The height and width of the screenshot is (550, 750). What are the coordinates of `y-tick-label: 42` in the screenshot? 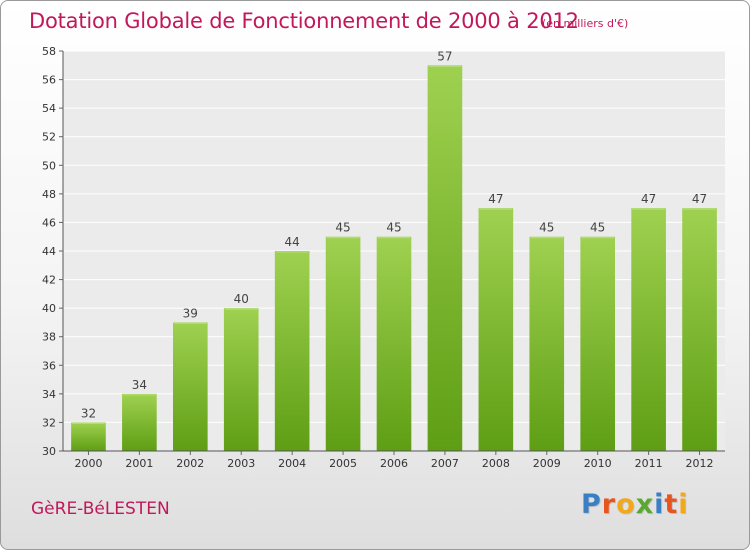 It's located at (49, 280).